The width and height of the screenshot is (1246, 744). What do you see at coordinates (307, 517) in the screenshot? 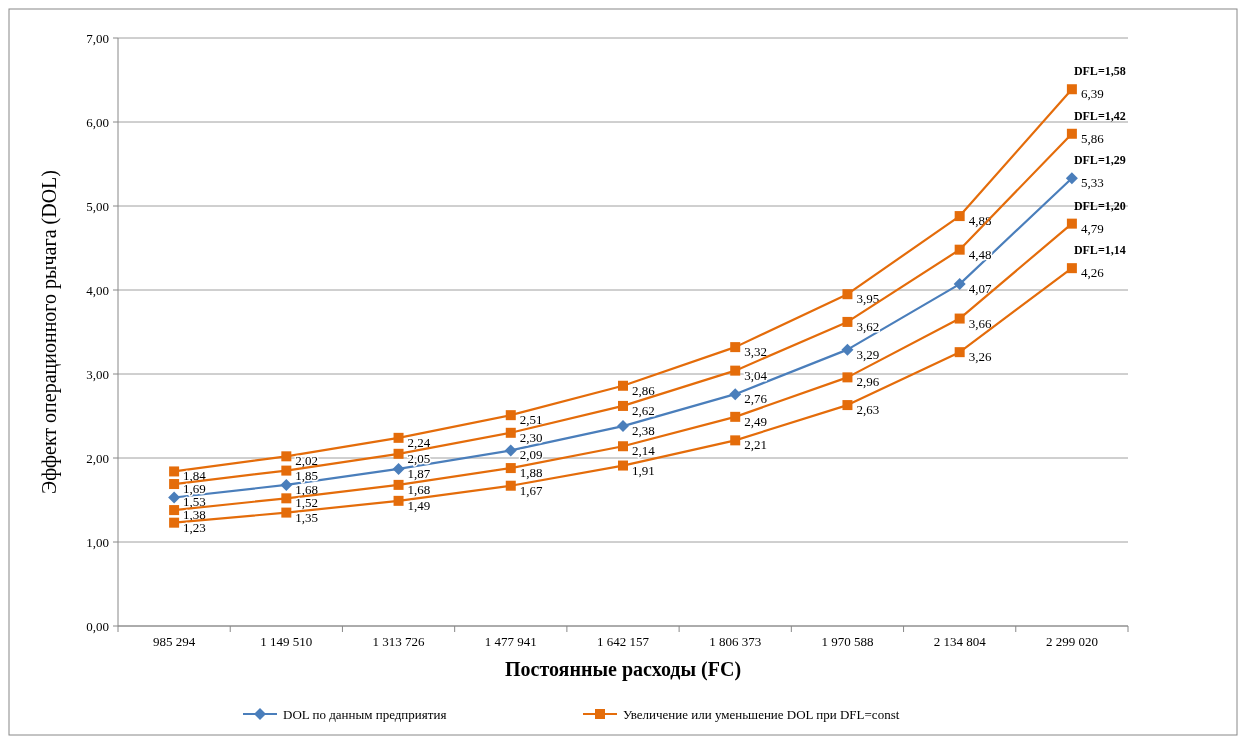
I see `data-label: 1,35` at bounding box center [307, 517].